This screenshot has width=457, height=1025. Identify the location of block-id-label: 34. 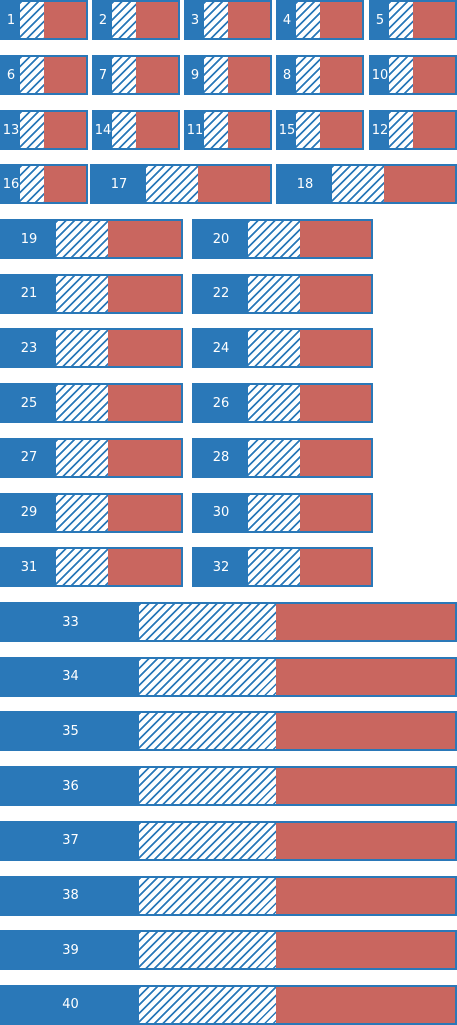
(70, 676).